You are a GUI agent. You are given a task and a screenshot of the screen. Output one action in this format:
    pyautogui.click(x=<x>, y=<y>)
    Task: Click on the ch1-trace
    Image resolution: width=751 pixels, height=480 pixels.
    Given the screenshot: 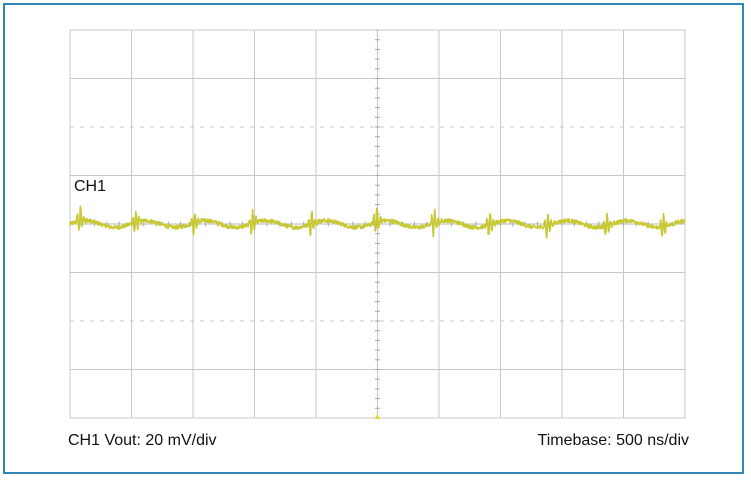 What is the action you would take?
    pyautogui.click(x=377, y=222)
    